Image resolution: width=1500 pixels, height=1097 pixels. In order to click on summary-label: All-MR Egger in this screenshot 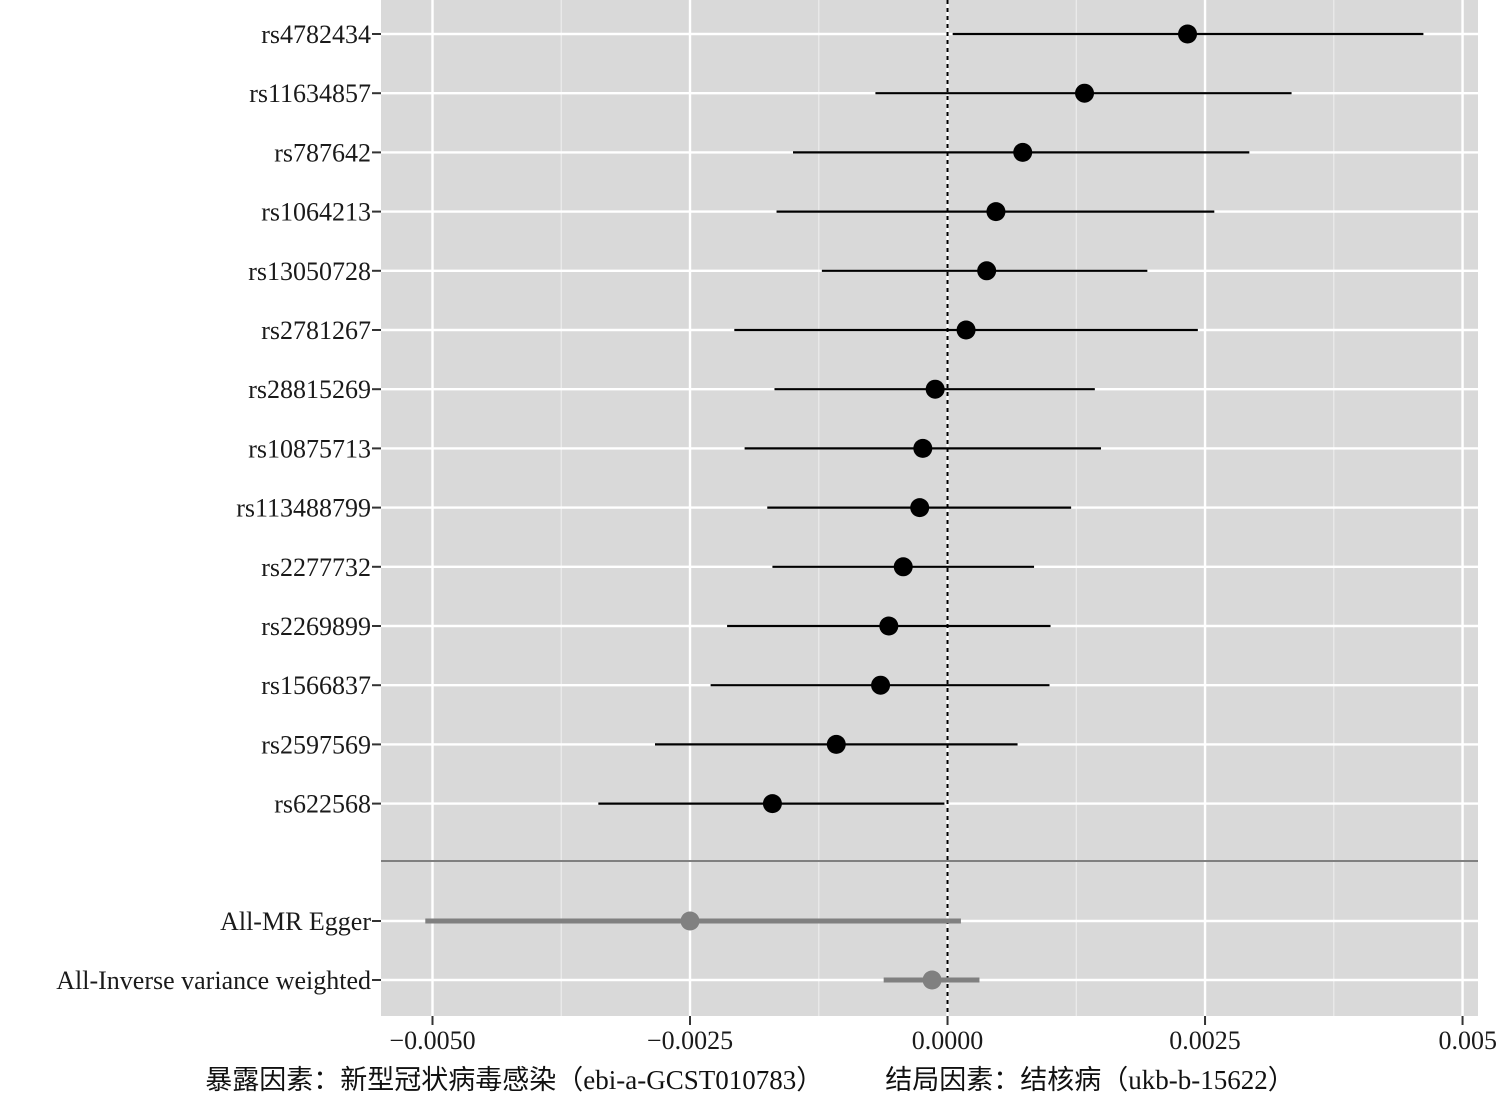, I will do `click(295, 921)`.